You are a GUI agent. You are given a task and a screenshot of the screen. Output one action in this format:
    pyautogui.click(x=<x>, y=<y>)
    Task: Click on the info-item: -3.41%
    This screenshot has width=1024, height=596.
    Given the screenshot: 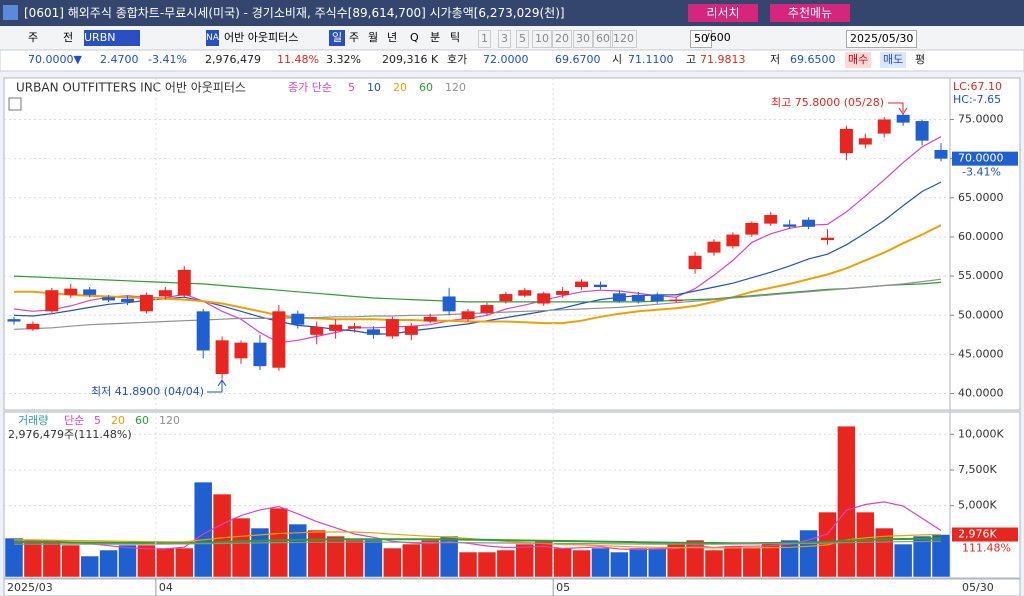 What is the action you would take?
    pyautogui.click(x=167, y=59)
    